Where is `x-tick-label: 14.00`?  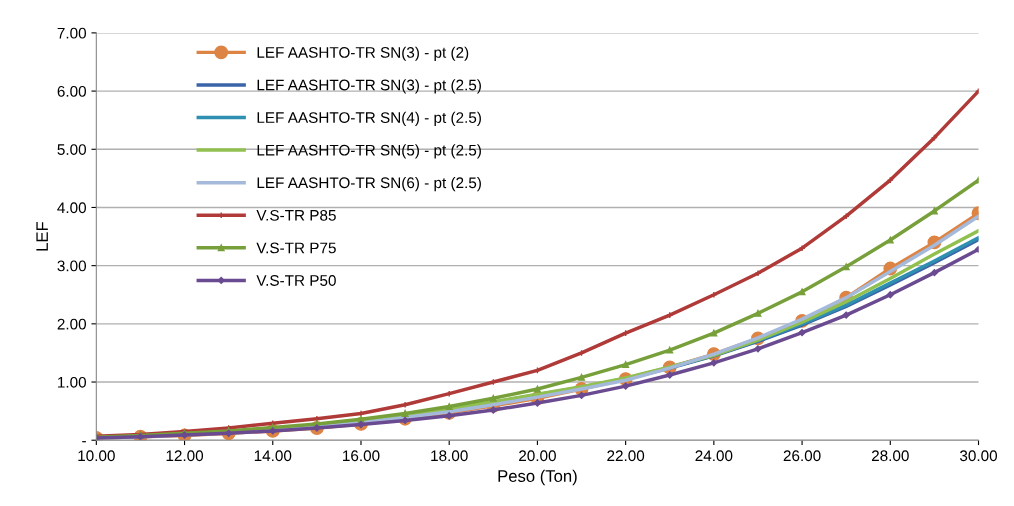 x-tick-label: 14.00 is located at coordinates (273, 456).